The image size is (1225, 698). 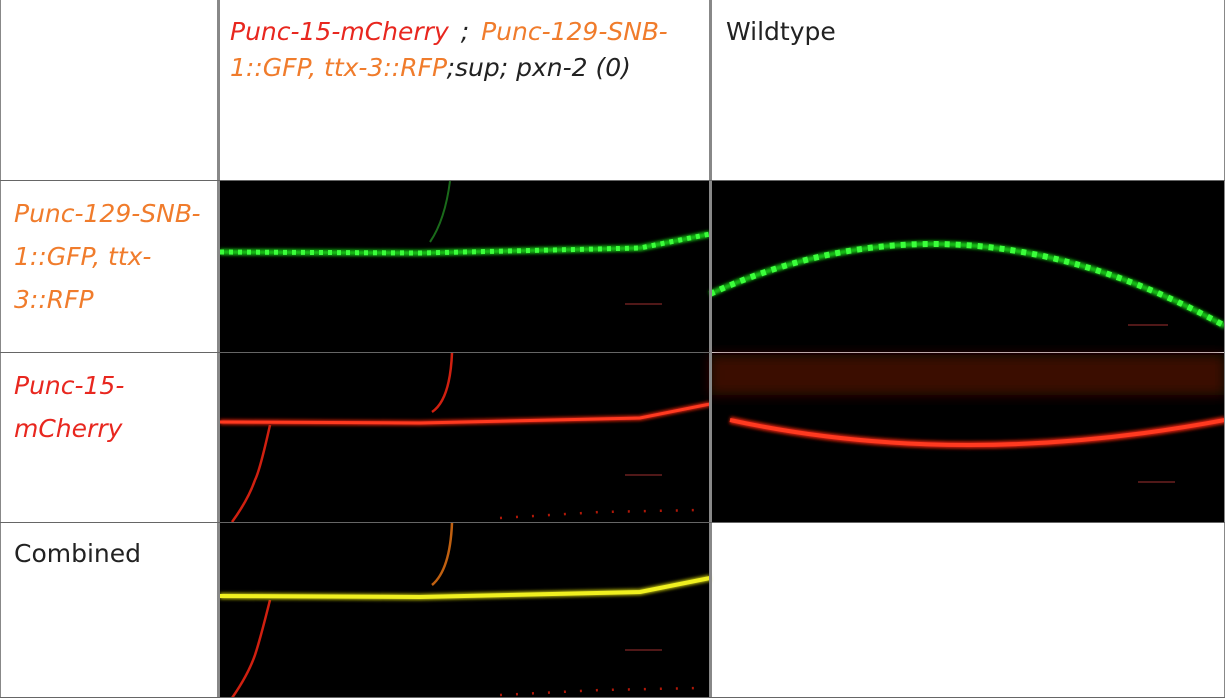 I want to click on genotype-part: Punc-129-SNB-1::GFP, ttx-3::RFP, so click(x=449, y=49).